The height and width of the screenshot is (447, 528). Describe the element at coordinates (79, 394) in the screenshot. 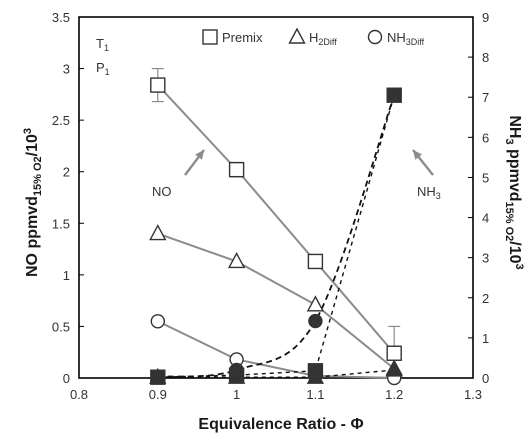

I see `x-tick-label: 0.8` at that location.